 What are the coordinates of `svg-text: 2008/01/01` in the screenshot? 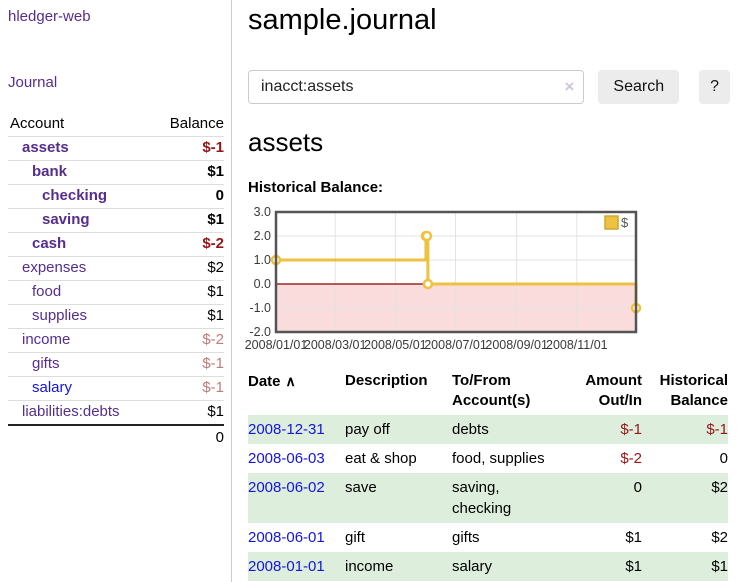 It's located at (276, 345).